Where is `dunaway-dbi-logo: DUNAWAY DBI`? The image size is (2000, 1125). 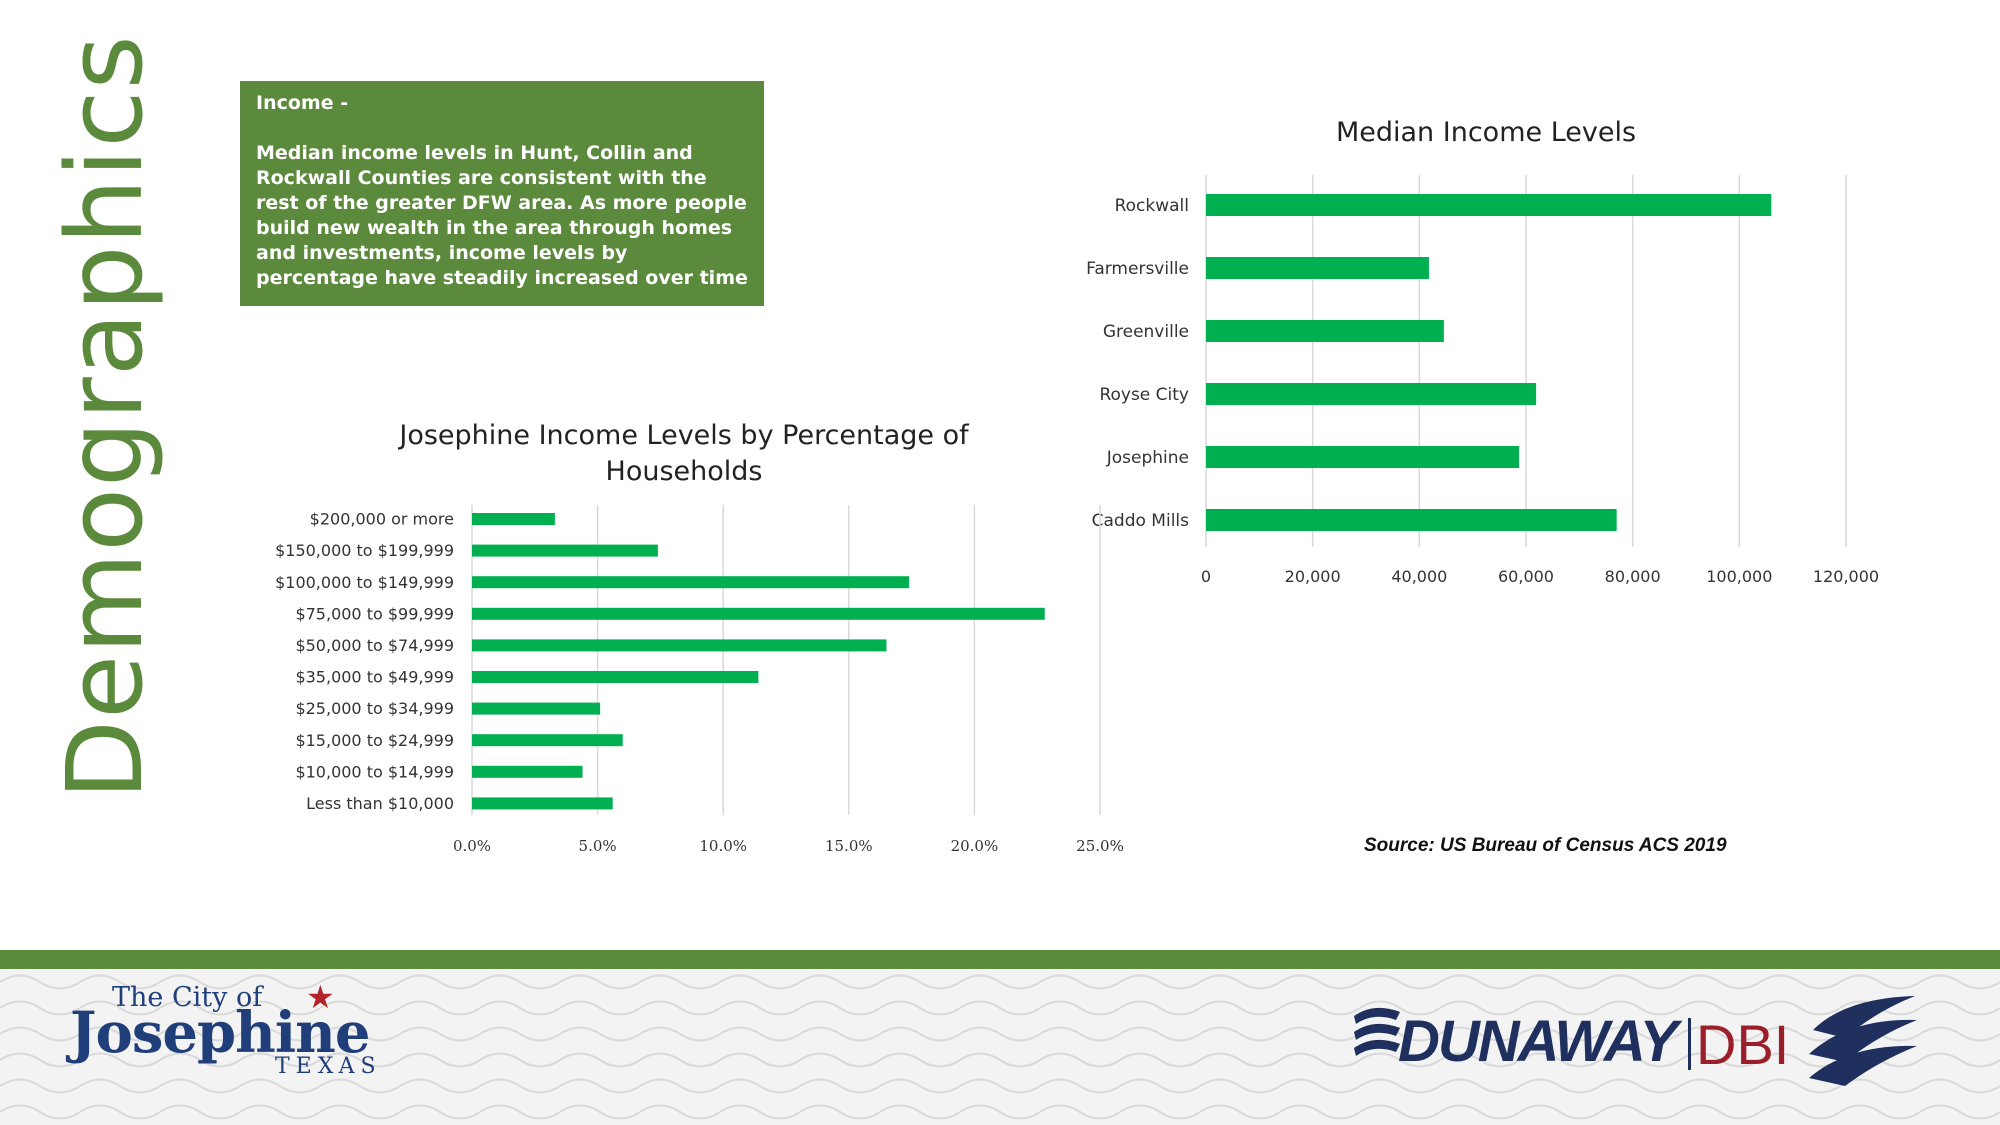 dunaway-dbi-logo: DUNAWAY DBI is located at coordinates (1640, 1045).